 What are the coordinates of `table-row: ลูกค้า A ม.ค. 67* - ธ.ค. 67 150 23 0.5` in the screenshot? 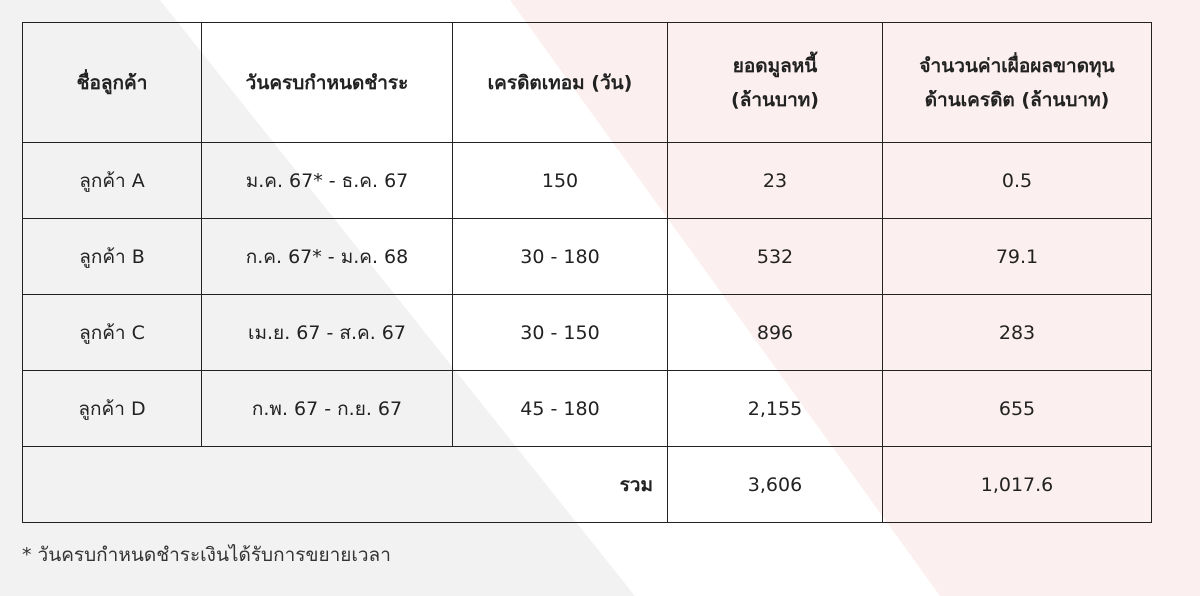 It's located at (587, 180).